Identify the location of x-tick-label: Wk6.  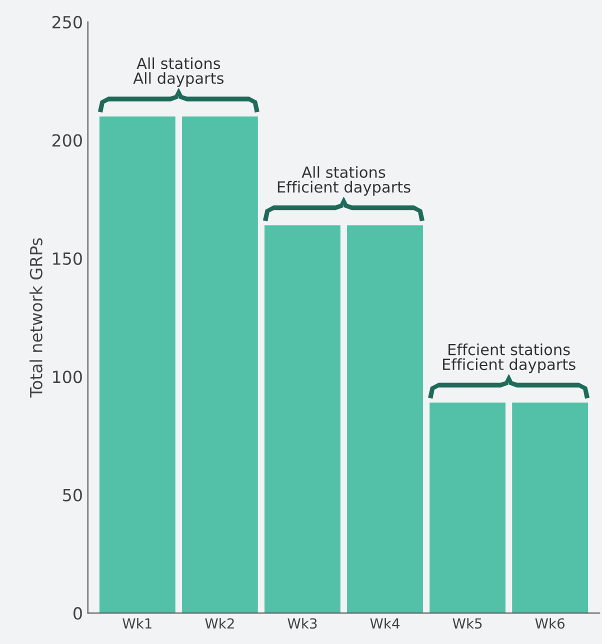
(550, 623).